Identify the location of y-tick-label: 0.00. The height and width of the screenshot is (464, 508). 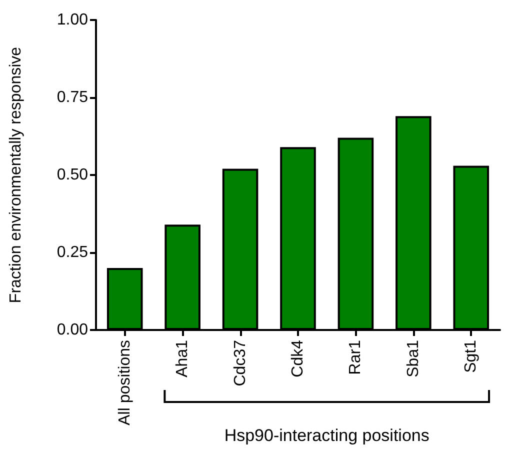
(72, 330).